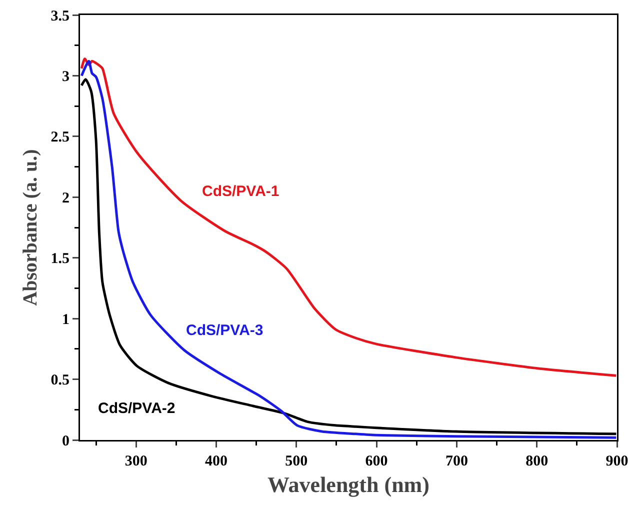  Describe the element at coordinates (66, 320) in the screenshot. I see `y-tick-label: 1` at that location.